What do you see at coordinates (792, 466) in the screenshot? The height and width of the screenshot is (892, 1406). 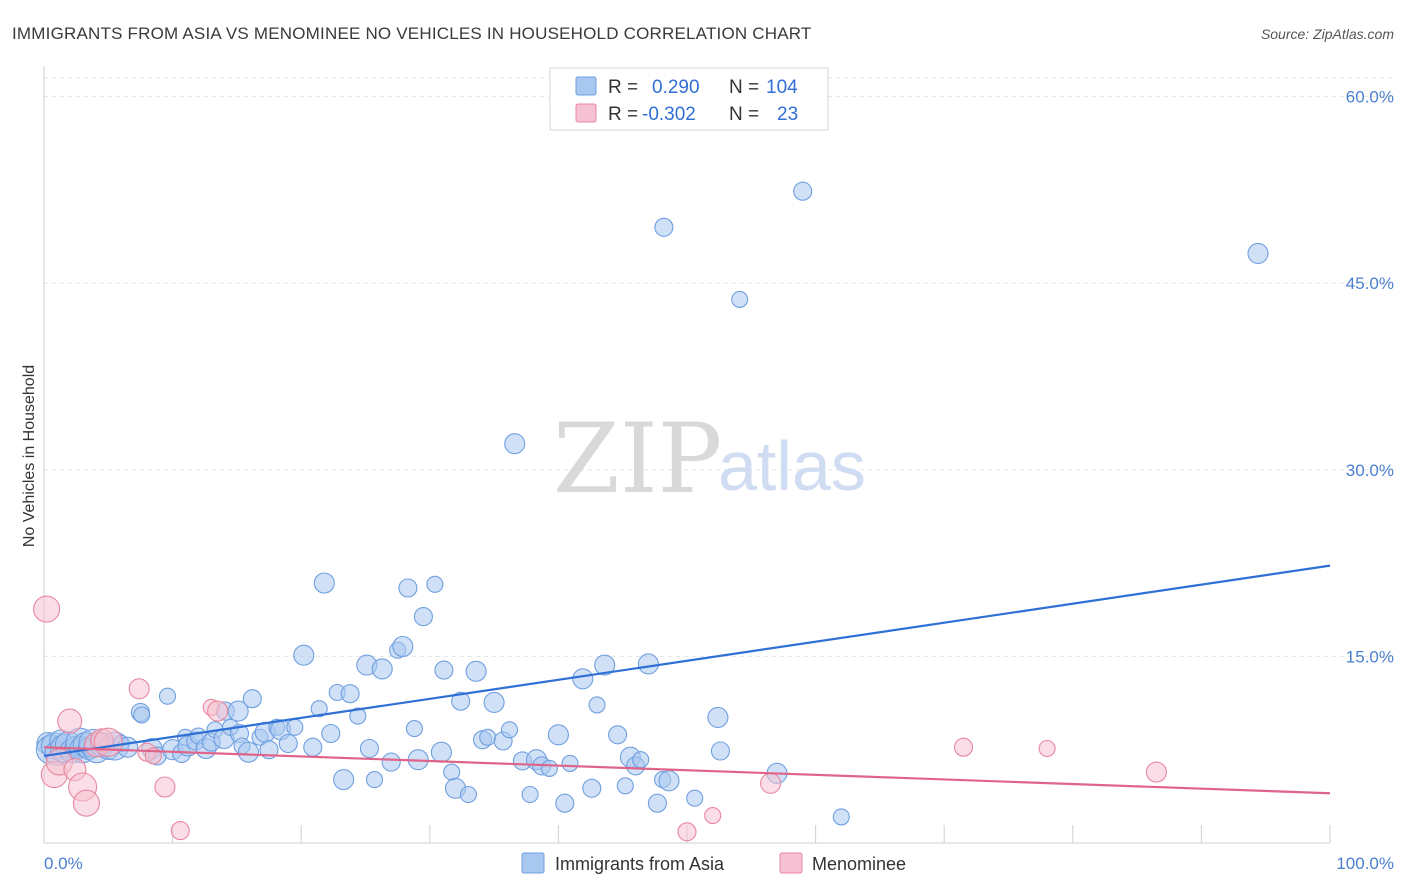 I see `watermark-atlas: atlas` at bounding box center [792, 466].